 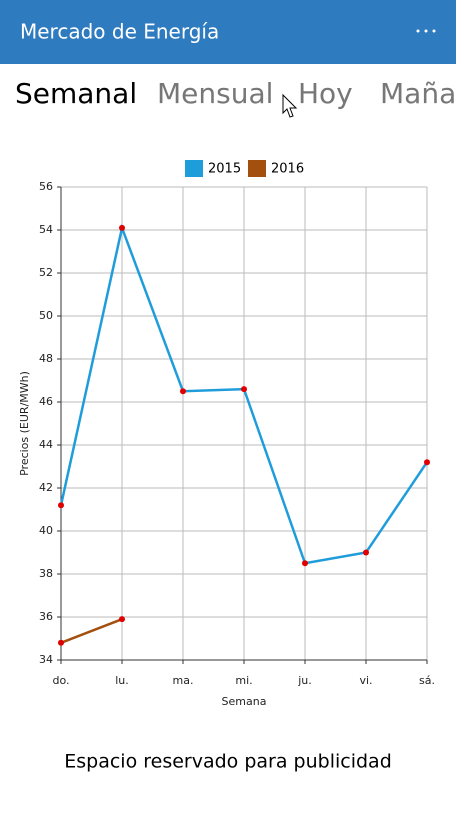 What do you see at coordinates (46, 659) in the screenshot?
I see `y-tick-label: 34` at bounding box center [46, 659].